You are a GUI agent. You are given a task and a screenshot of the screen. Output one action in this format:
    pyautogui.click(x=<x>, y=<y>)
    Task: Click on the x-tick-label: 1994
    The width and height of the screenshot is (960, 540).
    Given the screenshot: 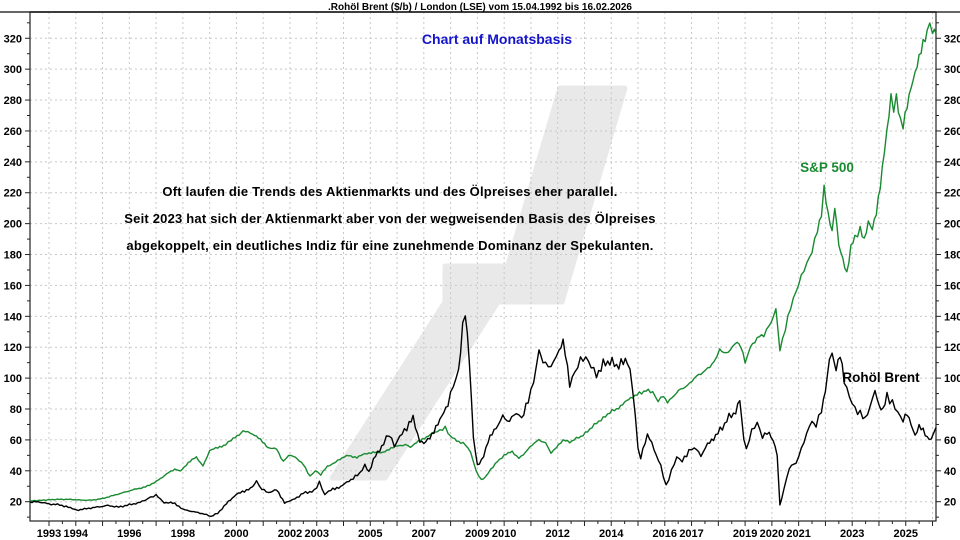 What is the action you would take?
    pyautogui.click(x=76, y=534)
    